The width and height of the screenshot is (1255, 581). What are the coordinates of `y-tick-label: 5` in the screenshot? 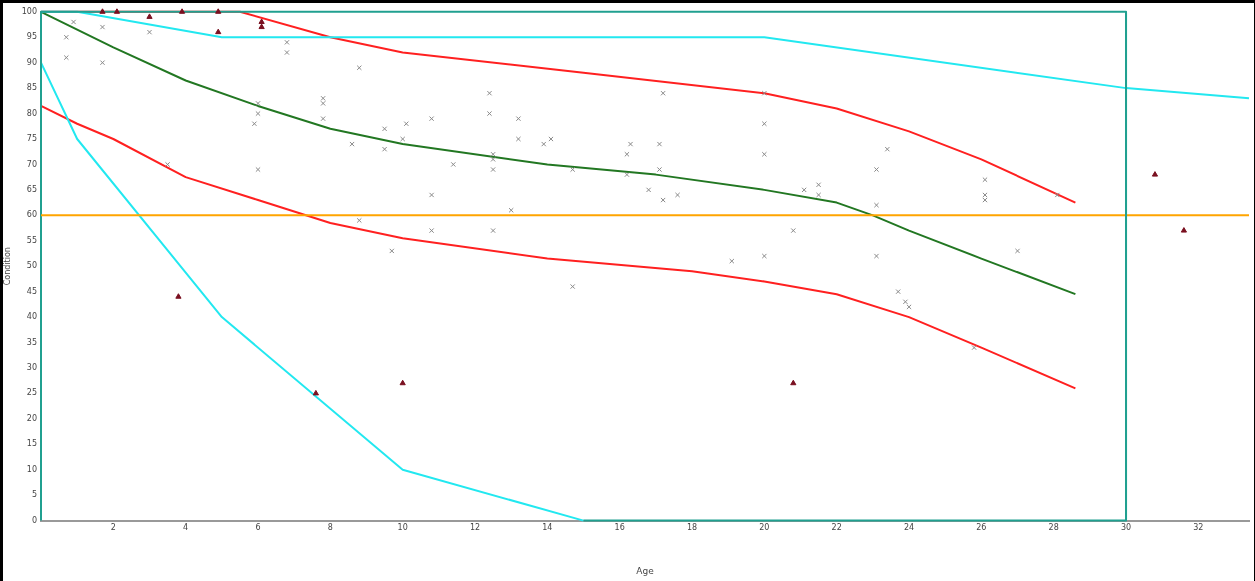 It's located at (34, 495).